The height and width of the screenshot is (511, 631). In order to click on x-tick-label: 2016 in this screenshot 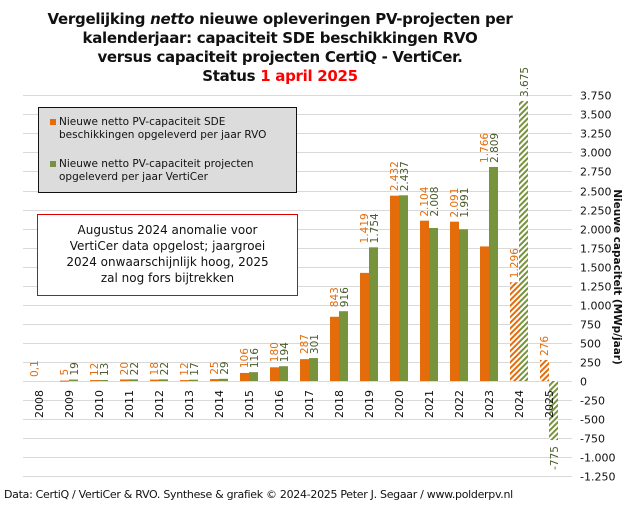, I will do `click(279, 404)`.